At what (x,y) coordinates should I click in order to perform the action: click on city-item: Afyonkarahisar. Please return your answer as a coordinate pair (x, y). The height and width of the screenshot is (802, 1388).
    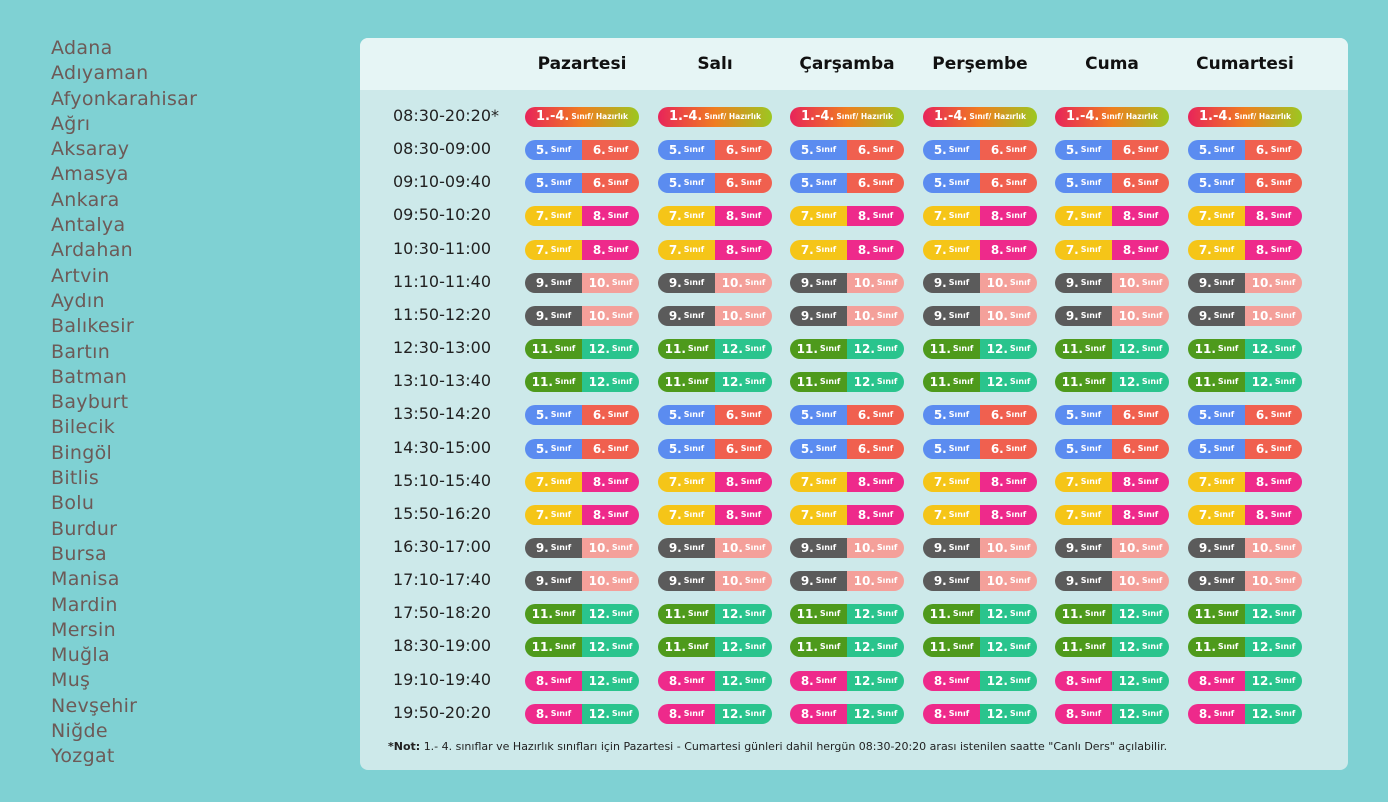
    Looking at the image, I should click on (124, 98).